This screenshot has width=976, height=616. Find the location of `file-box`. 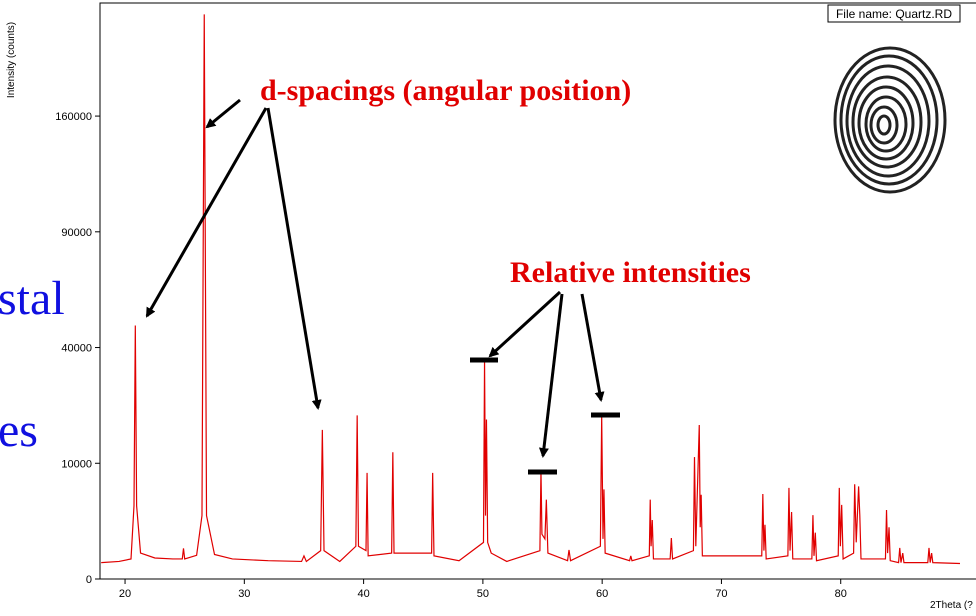

file-box is located at coordinates (894, 13).